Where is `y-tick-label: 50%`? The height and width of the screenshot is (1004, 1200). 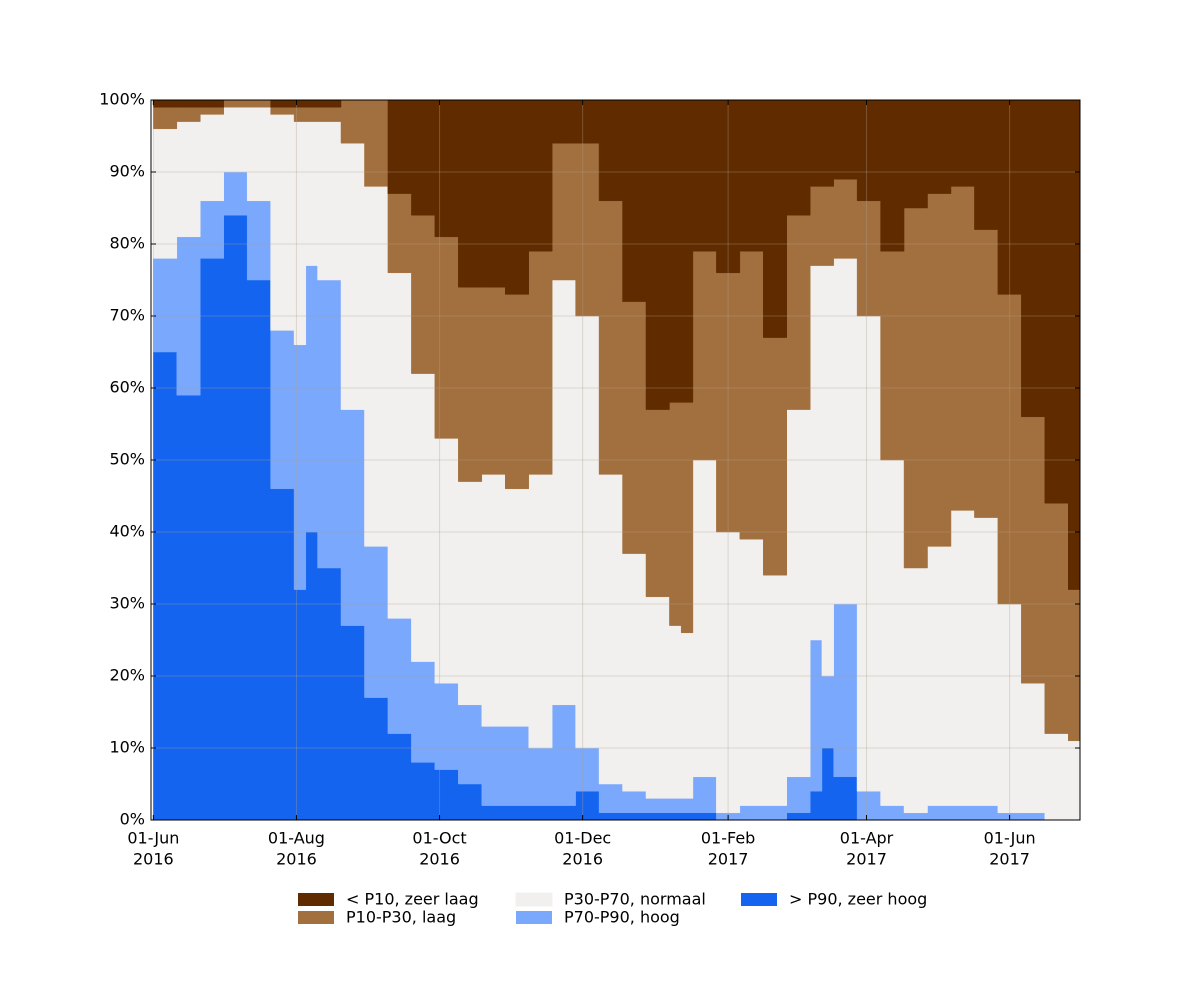
y-tick-label: 50% is located at coordinates (127, 459).